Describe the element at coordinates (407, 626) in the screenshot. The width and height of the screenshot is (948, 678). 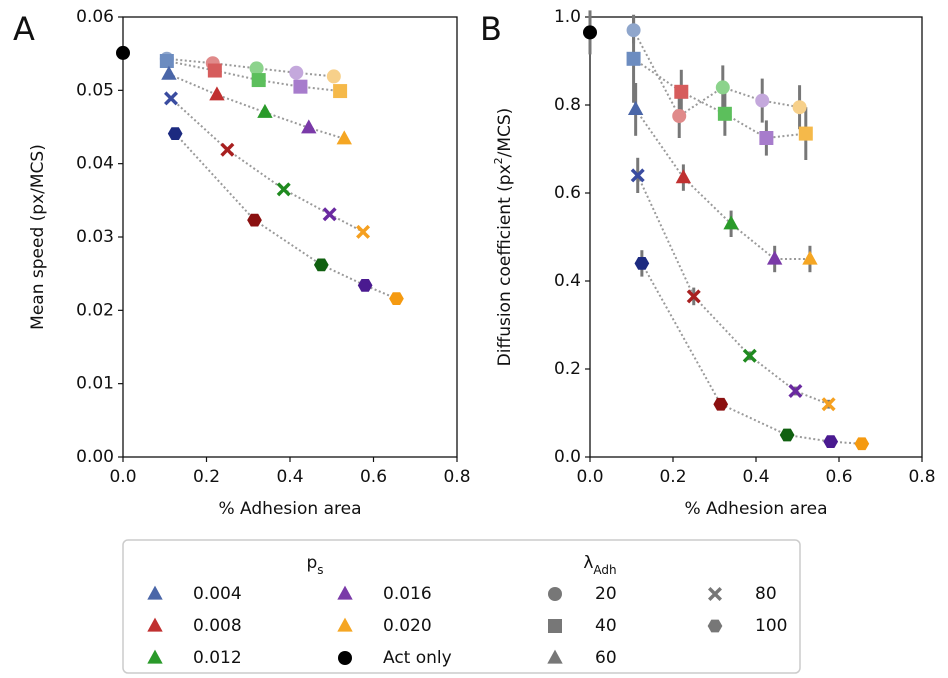
I see `legend-label: 0.020` at that location.